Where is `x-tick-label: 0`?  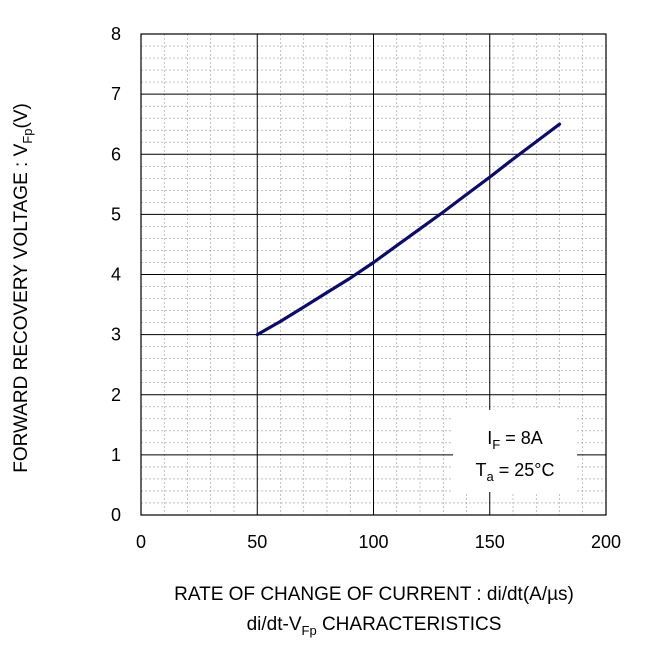 x-tick-label: 0 is located at coordinates (141, 542).